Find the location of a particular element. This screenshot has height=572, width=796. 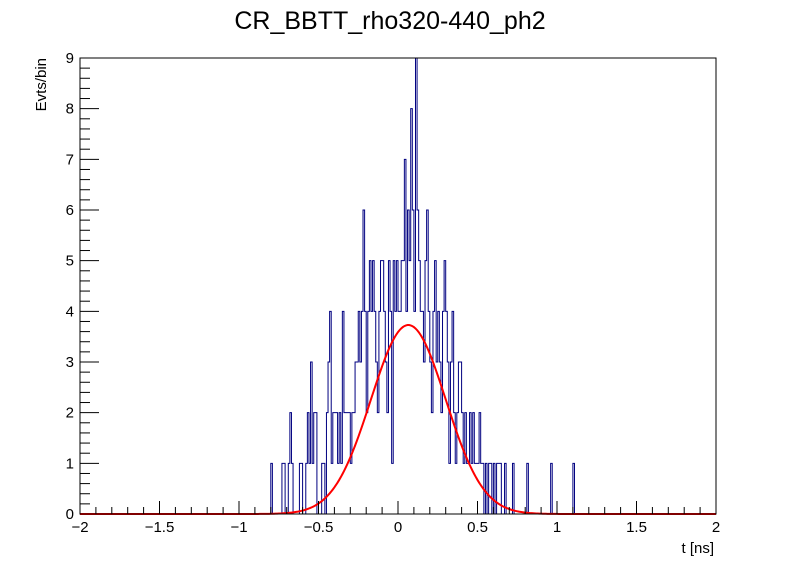

y-tick-label: 4 is located at coordinates (70, 311).